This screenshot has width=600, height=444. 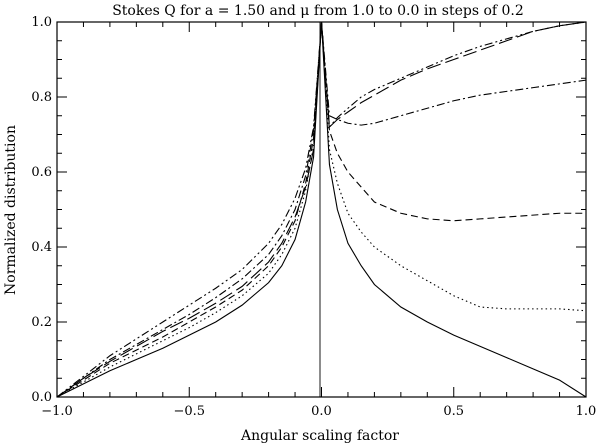 What do you see at coordinates (41, 397) in the screenshot?
I see `y-tick-label: 0.0` at bounding box center [41, 397].